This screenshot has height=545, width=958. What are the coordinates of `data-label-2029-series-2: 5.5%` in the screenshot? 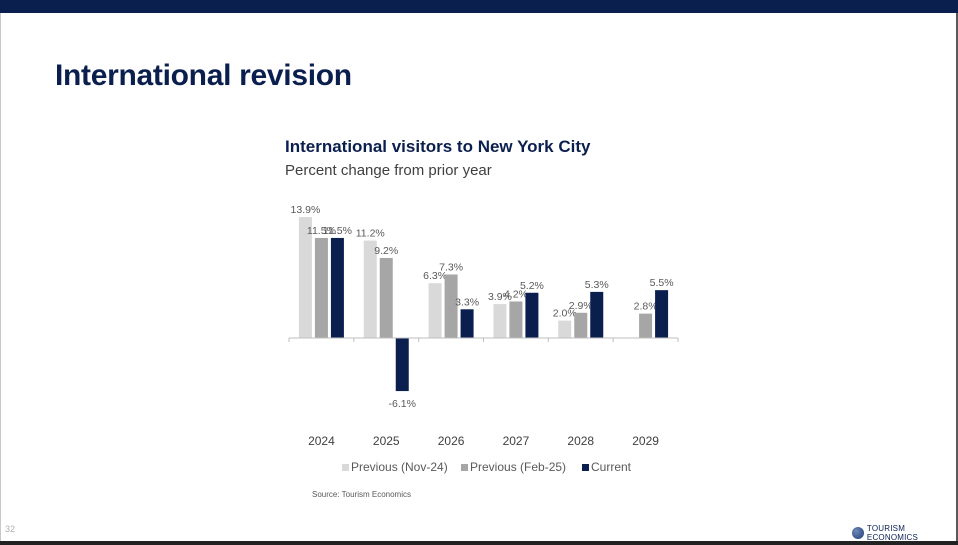 It's located at (662, 283).